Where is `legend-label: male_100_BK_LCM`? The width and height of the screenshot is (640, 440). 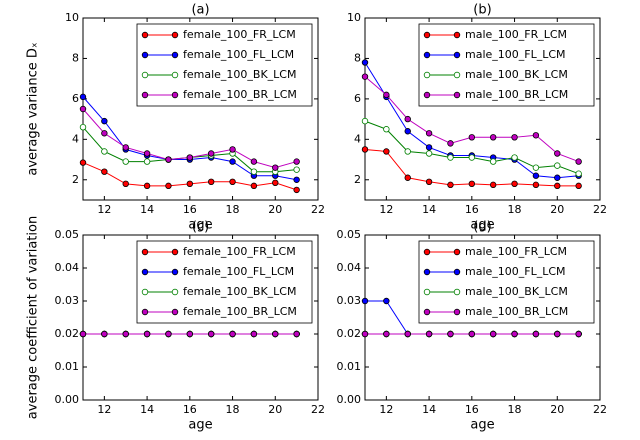 legend-label: male_100_BK_LCM is located at coordinates (516, 291).